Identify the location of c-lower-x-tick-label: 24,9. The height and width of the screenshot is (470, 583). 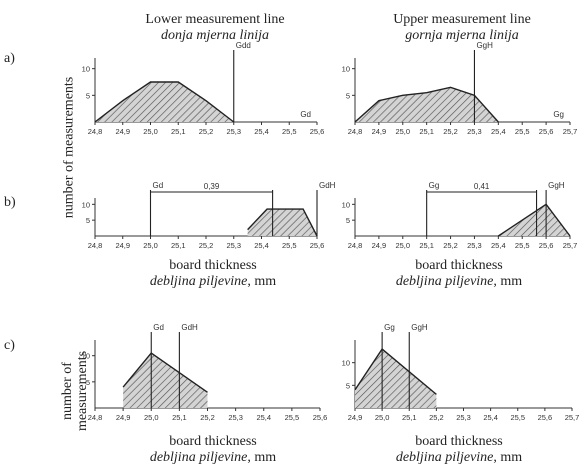
(123, 417).